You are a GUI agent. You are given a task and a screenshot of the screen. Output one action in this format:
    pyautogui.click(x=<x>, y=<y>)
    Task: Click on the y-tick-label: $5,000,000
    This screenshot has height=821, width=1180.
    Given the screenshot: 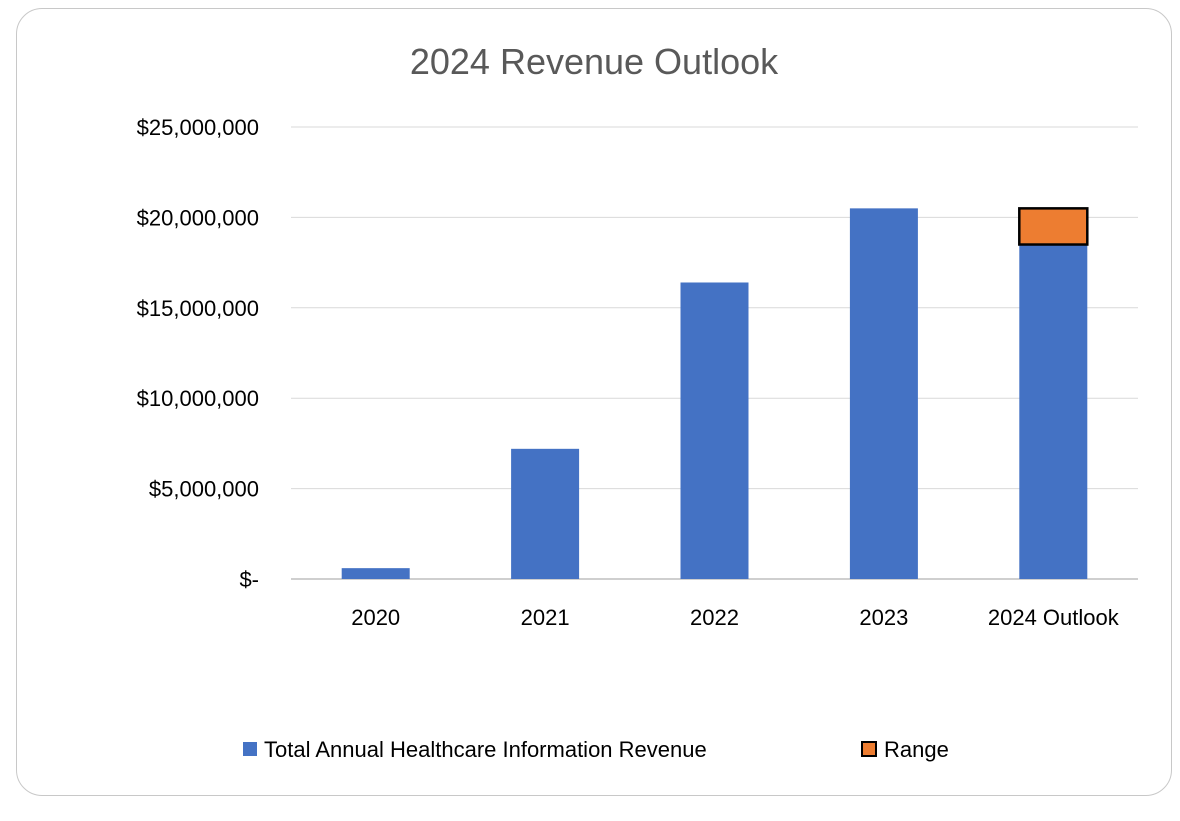 What is the action you would take?
    pyautogui.click(x=204, y=489)
    